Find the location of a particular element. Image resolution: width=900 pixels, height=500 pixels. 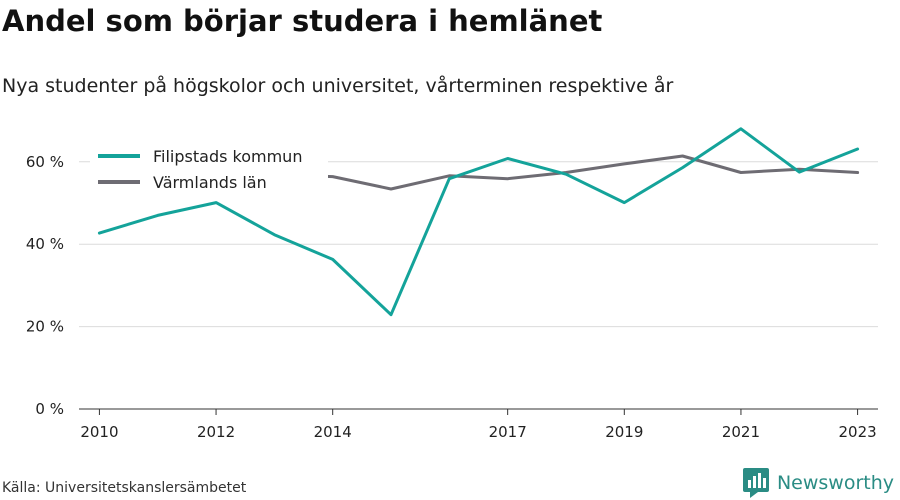

x-axis: 2010 2012 2014 2017 2019 2021 2023 is located at coordinates (478, 424).